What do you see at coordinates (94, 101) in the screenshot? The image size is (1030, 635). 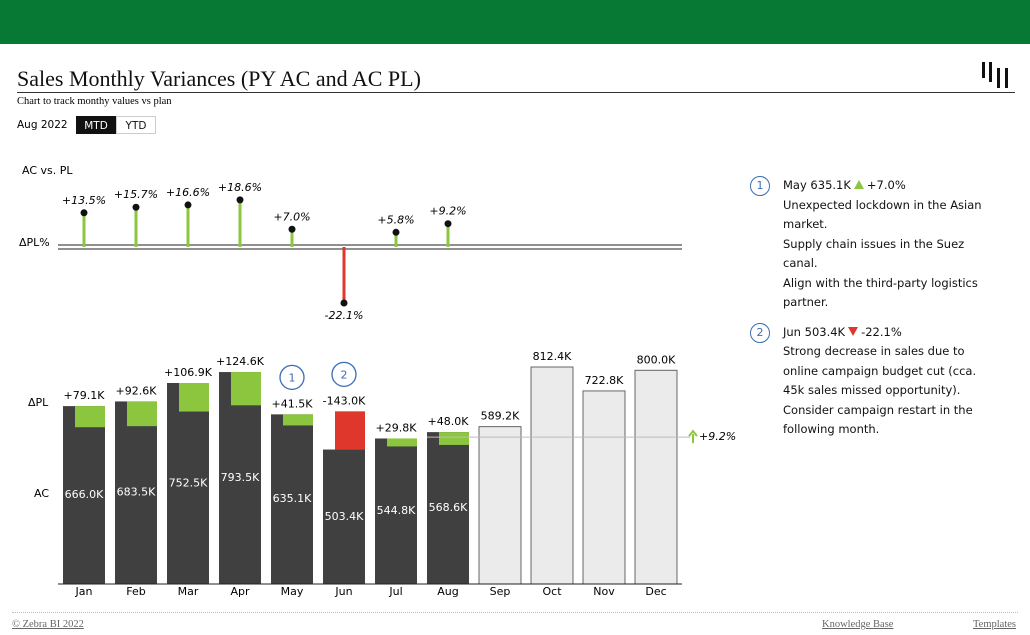 I see `subtitle: Chart to track monthy values vs plan` at bounding box center [94, 101].